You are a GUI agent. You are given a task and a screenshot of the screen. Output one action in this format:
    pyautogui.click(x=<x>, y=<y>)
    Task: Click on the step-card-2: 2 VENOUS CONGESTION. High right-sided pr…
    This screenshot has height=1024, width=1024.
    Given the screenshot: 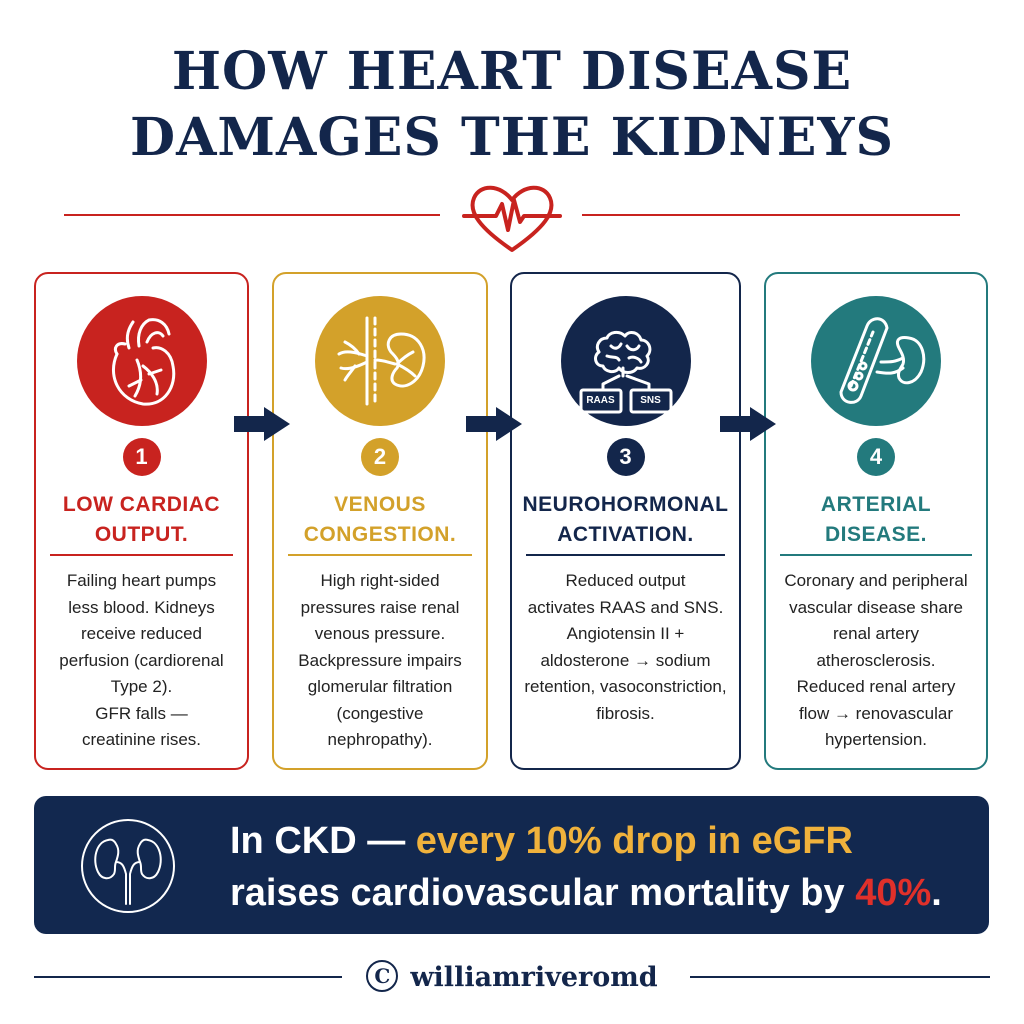 What is the action you would take?
    pyautogui.click(x=380, y=521)
    